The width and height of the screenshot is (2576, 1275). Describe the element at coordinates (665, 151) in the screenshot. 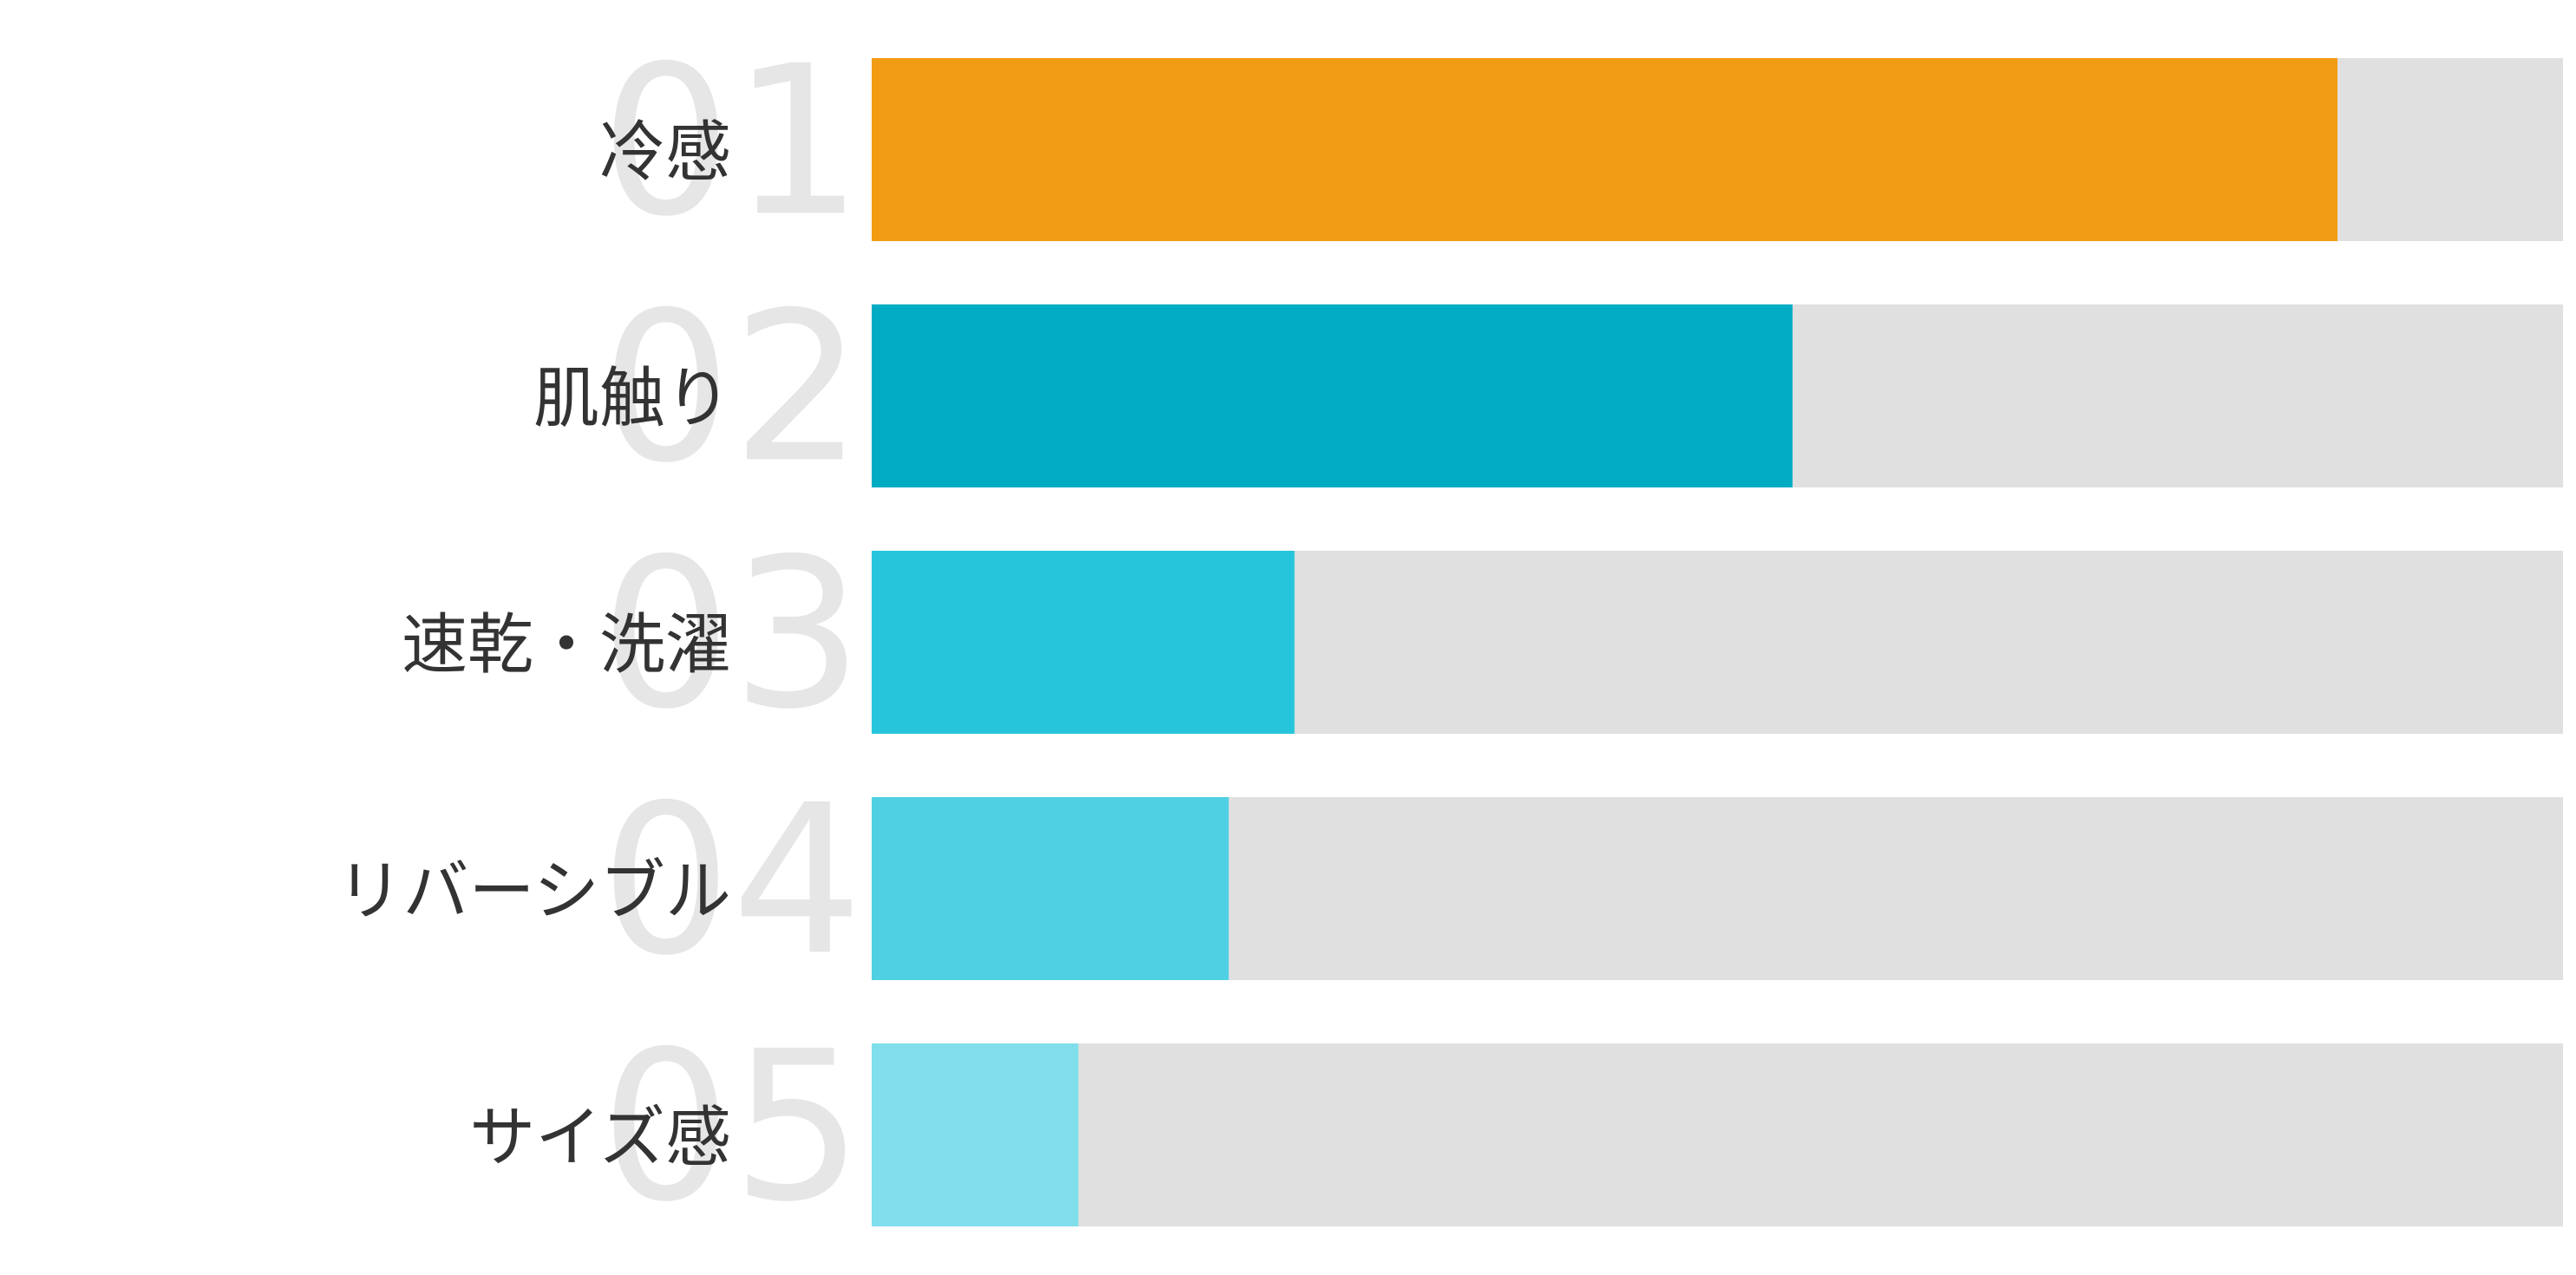

I see `category-label: 冷感` at that location.